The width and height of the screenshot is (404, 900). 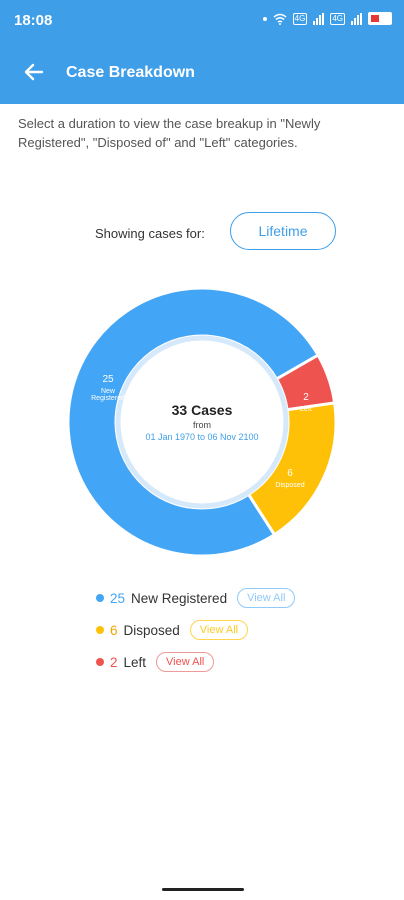 I want to click on slice-label-left: 2 Left, so click(x=306, y=402).